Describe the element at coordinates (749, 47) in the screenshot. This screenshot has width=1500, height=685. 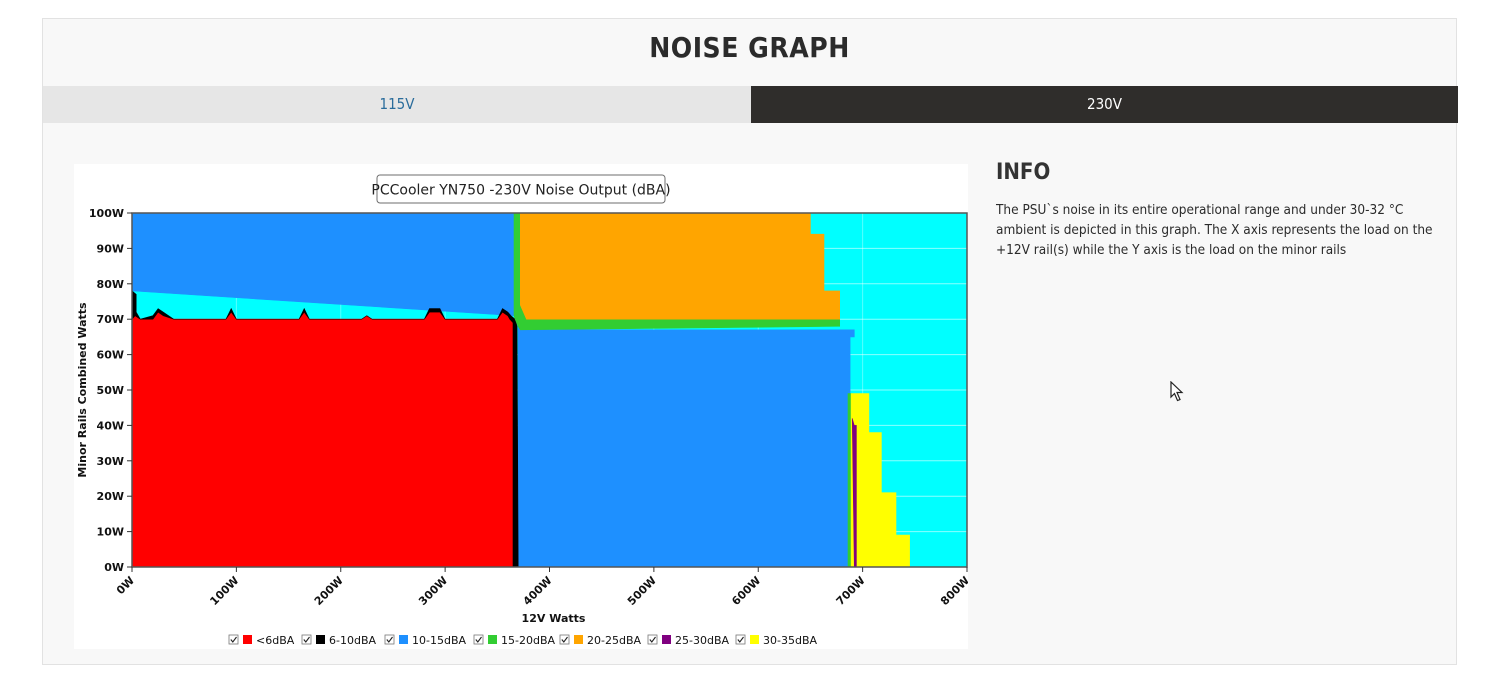
I see `page-title: NOISE GRAPH` at that location.